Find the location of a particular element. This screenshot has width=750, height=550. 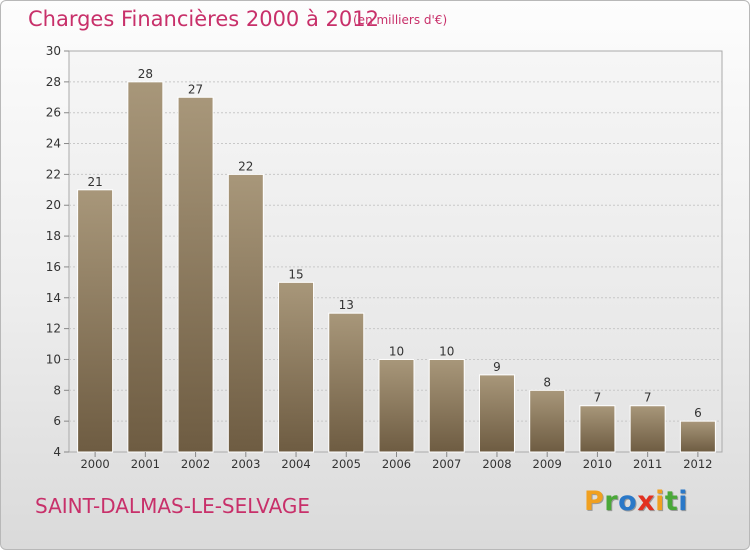

x-tick-label: 2011 is located at coordinates (647, 464).